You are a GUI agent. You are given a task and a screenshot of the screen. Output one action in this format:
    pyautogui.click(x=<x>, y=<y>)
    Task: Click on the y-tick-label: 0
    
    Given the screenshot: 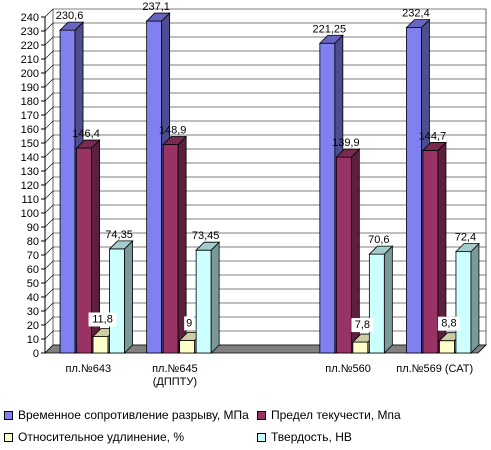 What is the action you would take?
    pyautogui.click(x=36, y=354)
    